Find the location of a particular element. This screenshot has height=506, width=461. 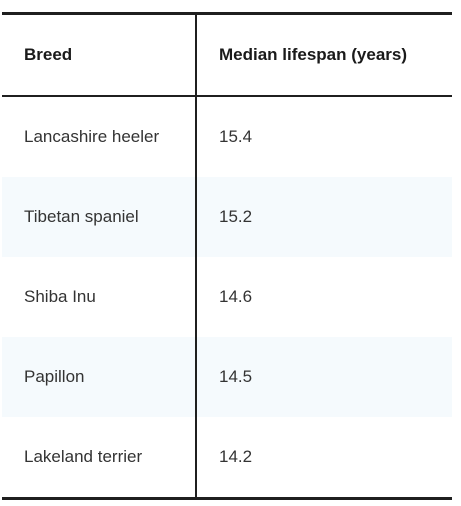

header-median-lifespan: Median lifespan (years) is located at coordinates (324, 55).